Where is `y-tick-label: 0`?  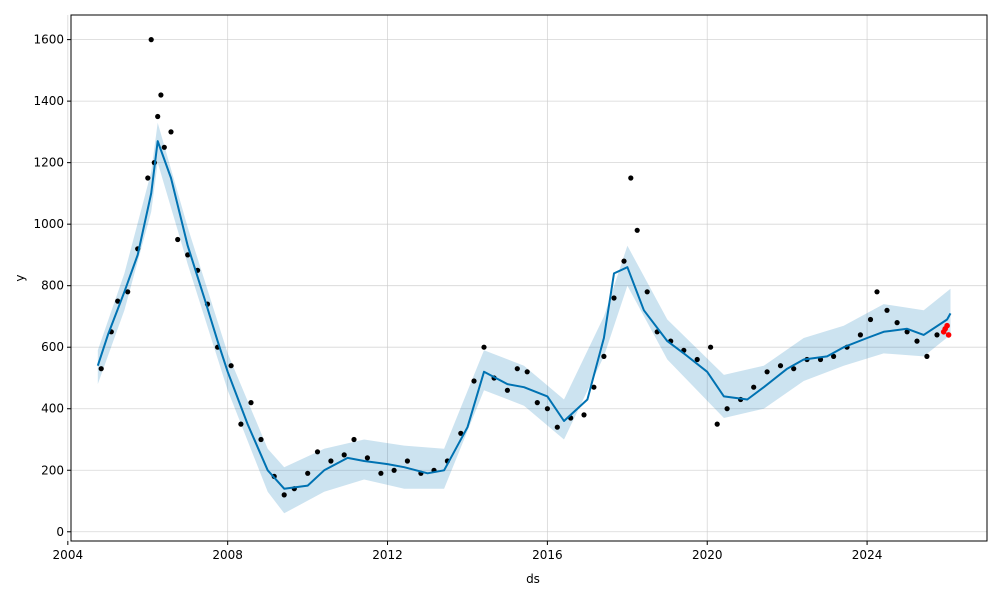 y-tick-label: 0 is located at coordinates (60, 532).